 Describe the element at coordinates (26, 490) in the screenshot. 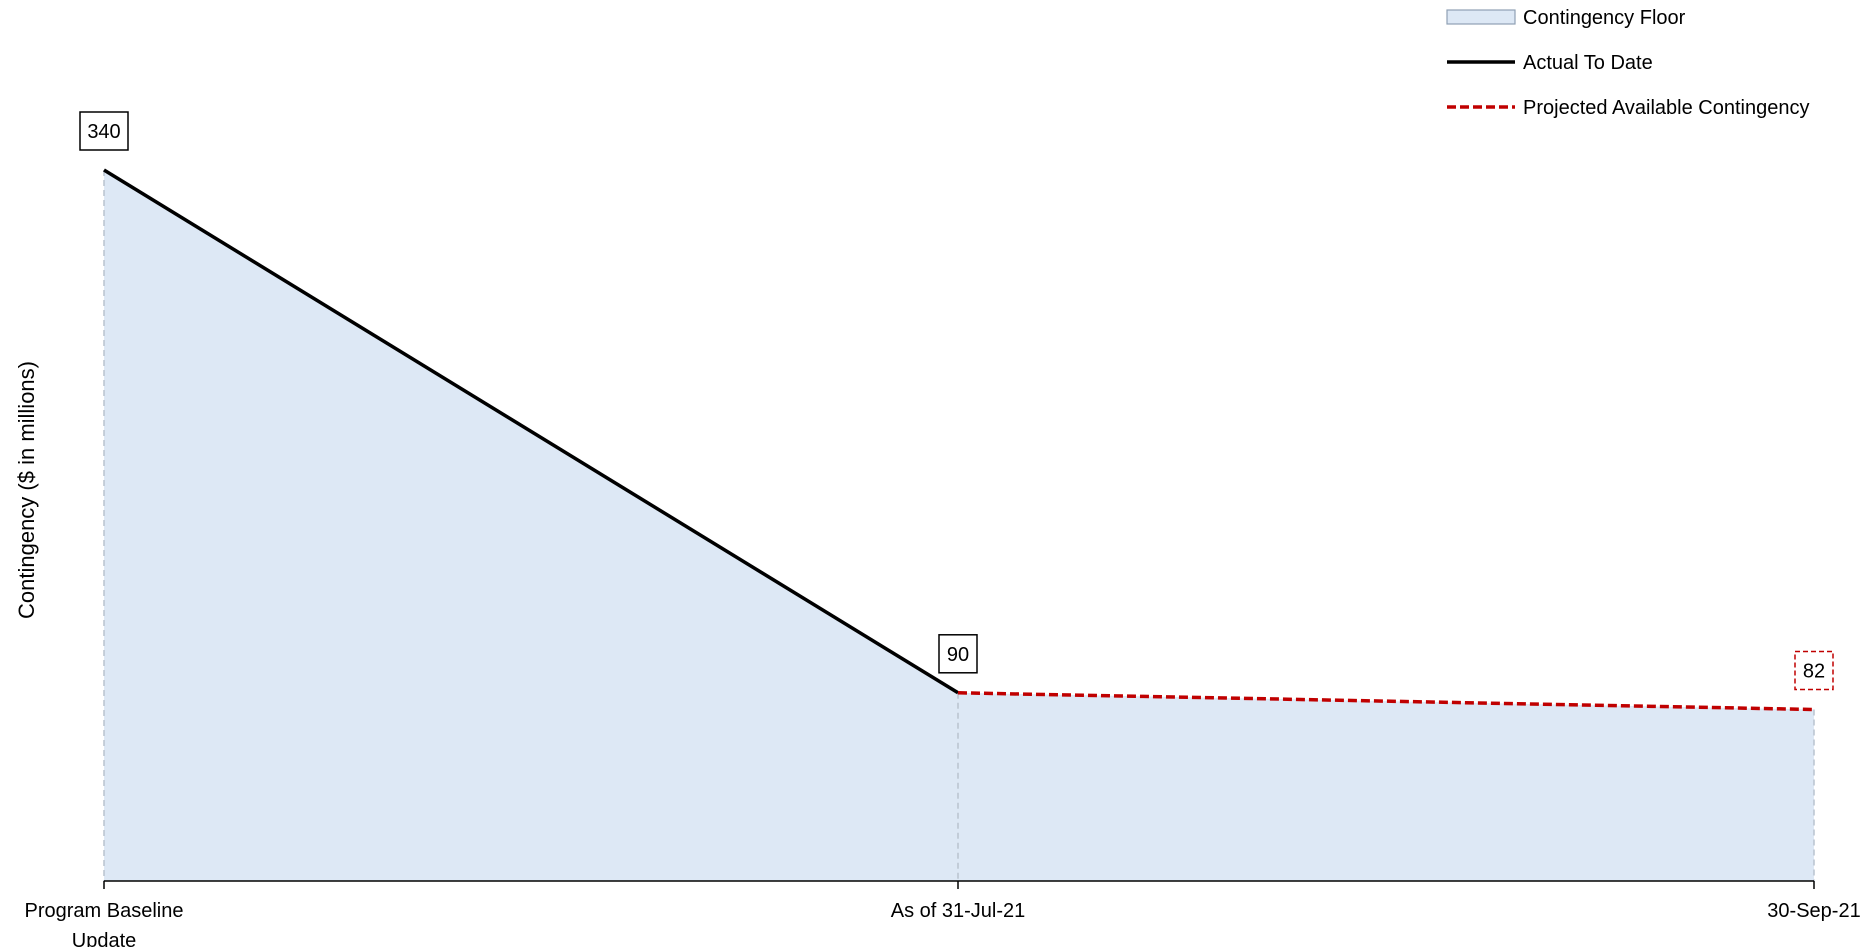

I see `y-axis-label: Contingency ($ in millions)` at that location.